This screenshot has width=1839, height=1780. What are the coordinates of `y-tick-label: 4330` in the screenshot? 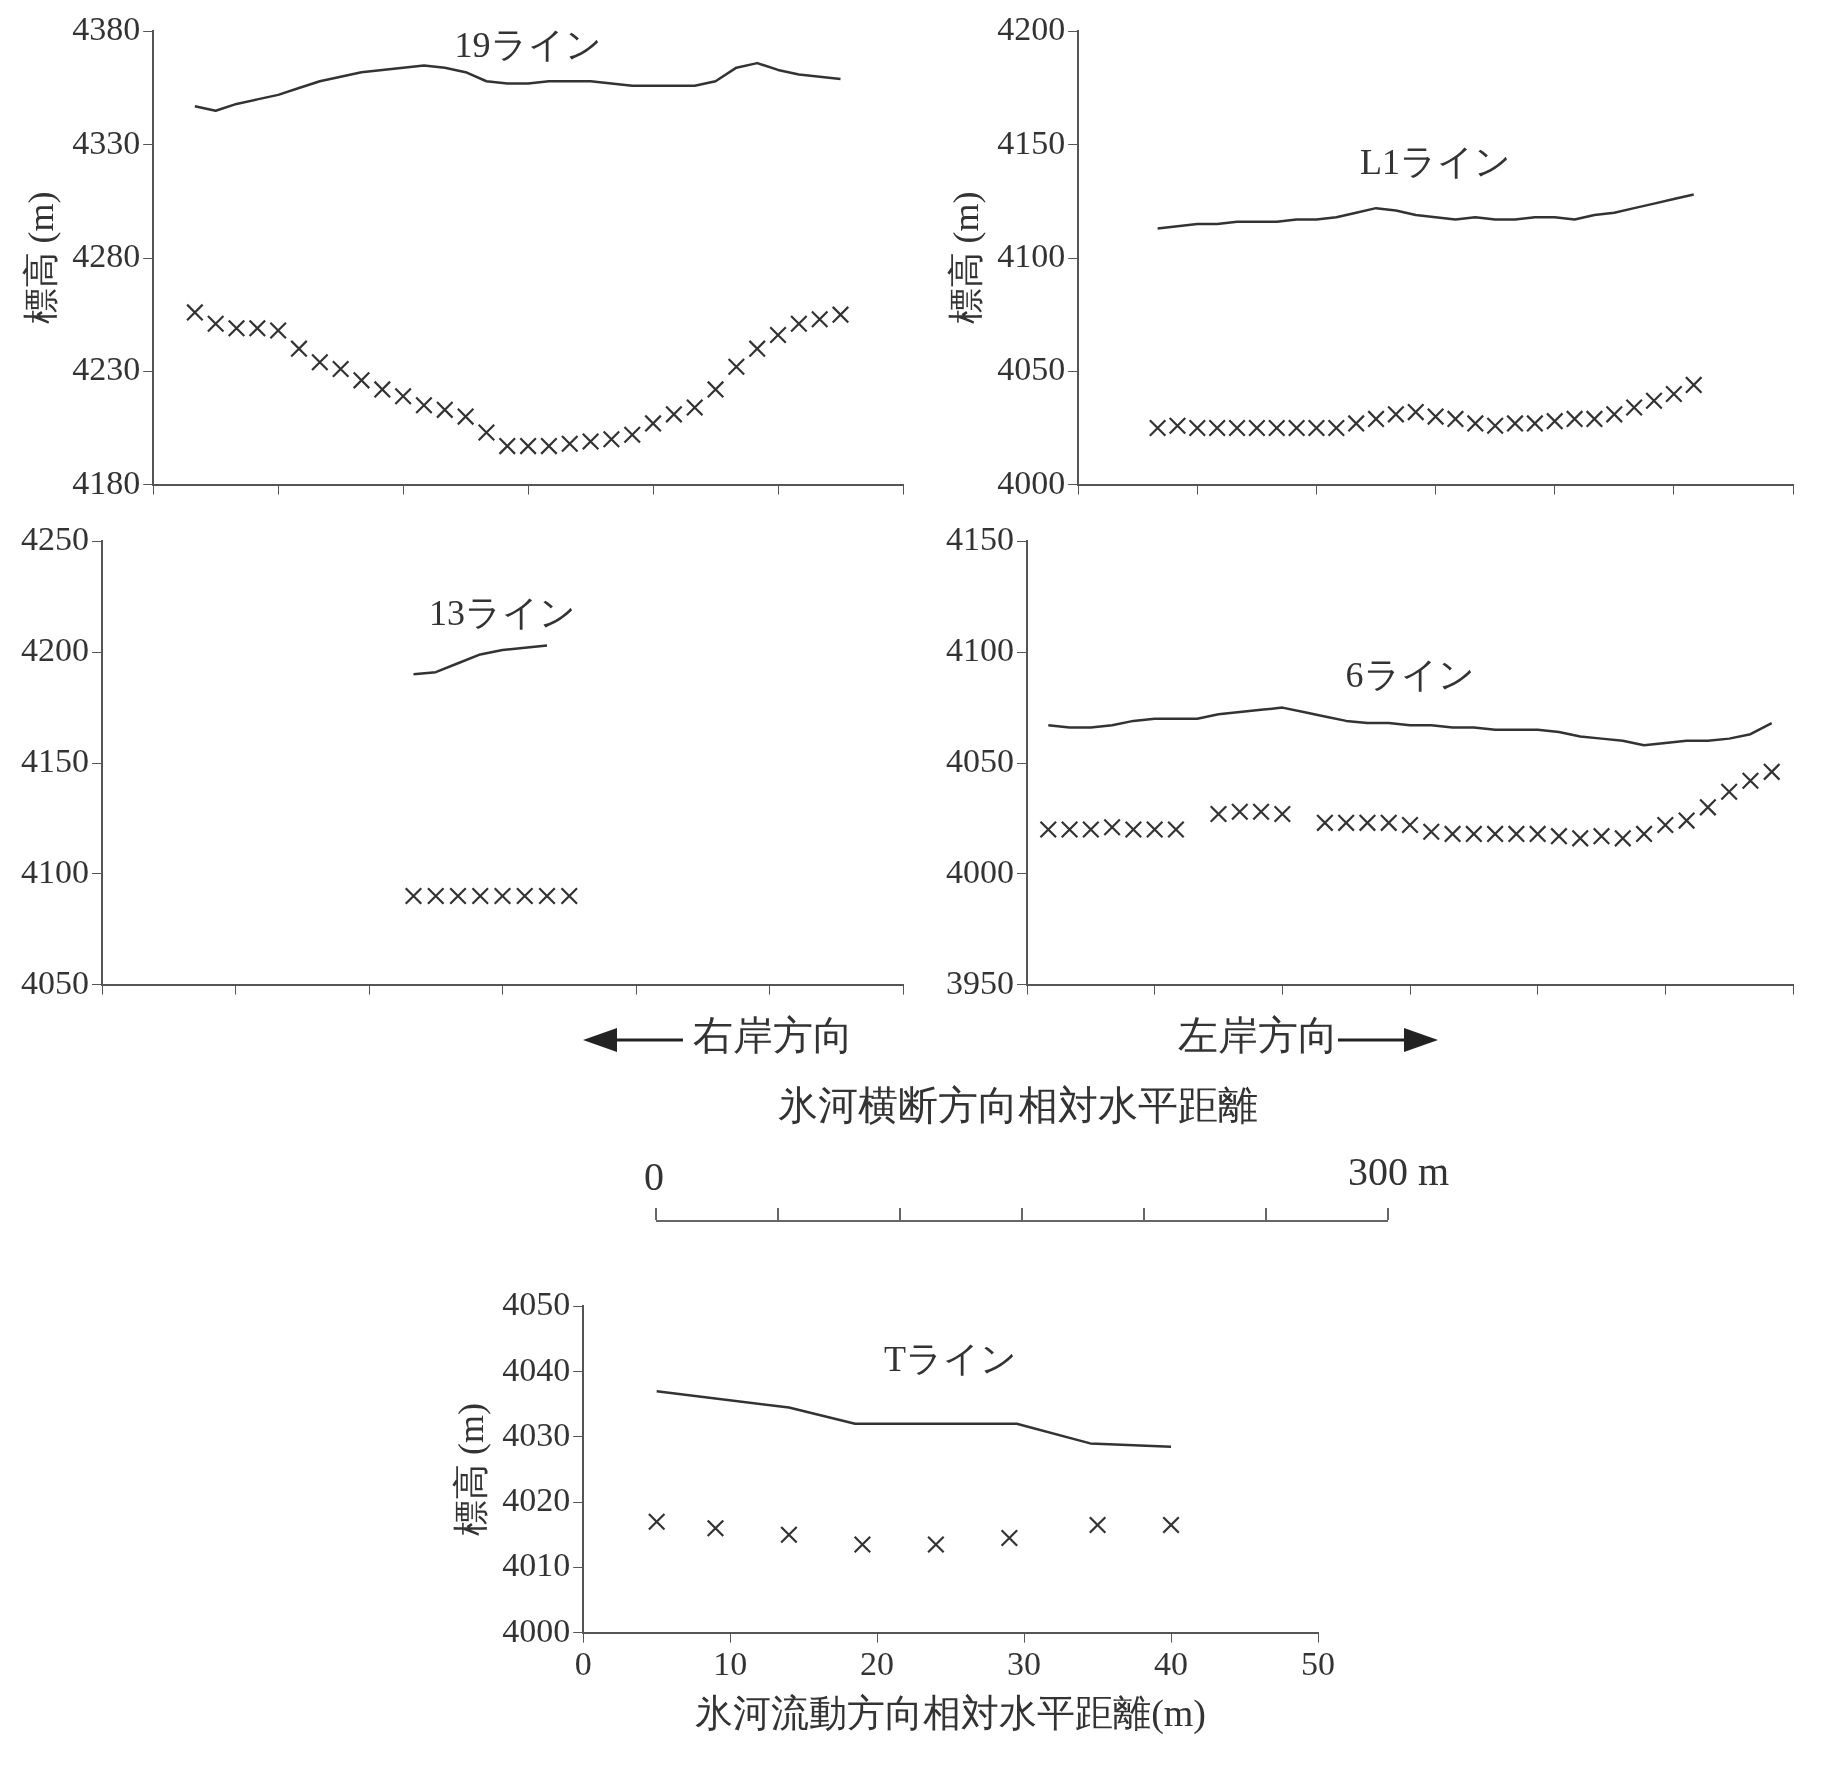 It's located at (106, 142).